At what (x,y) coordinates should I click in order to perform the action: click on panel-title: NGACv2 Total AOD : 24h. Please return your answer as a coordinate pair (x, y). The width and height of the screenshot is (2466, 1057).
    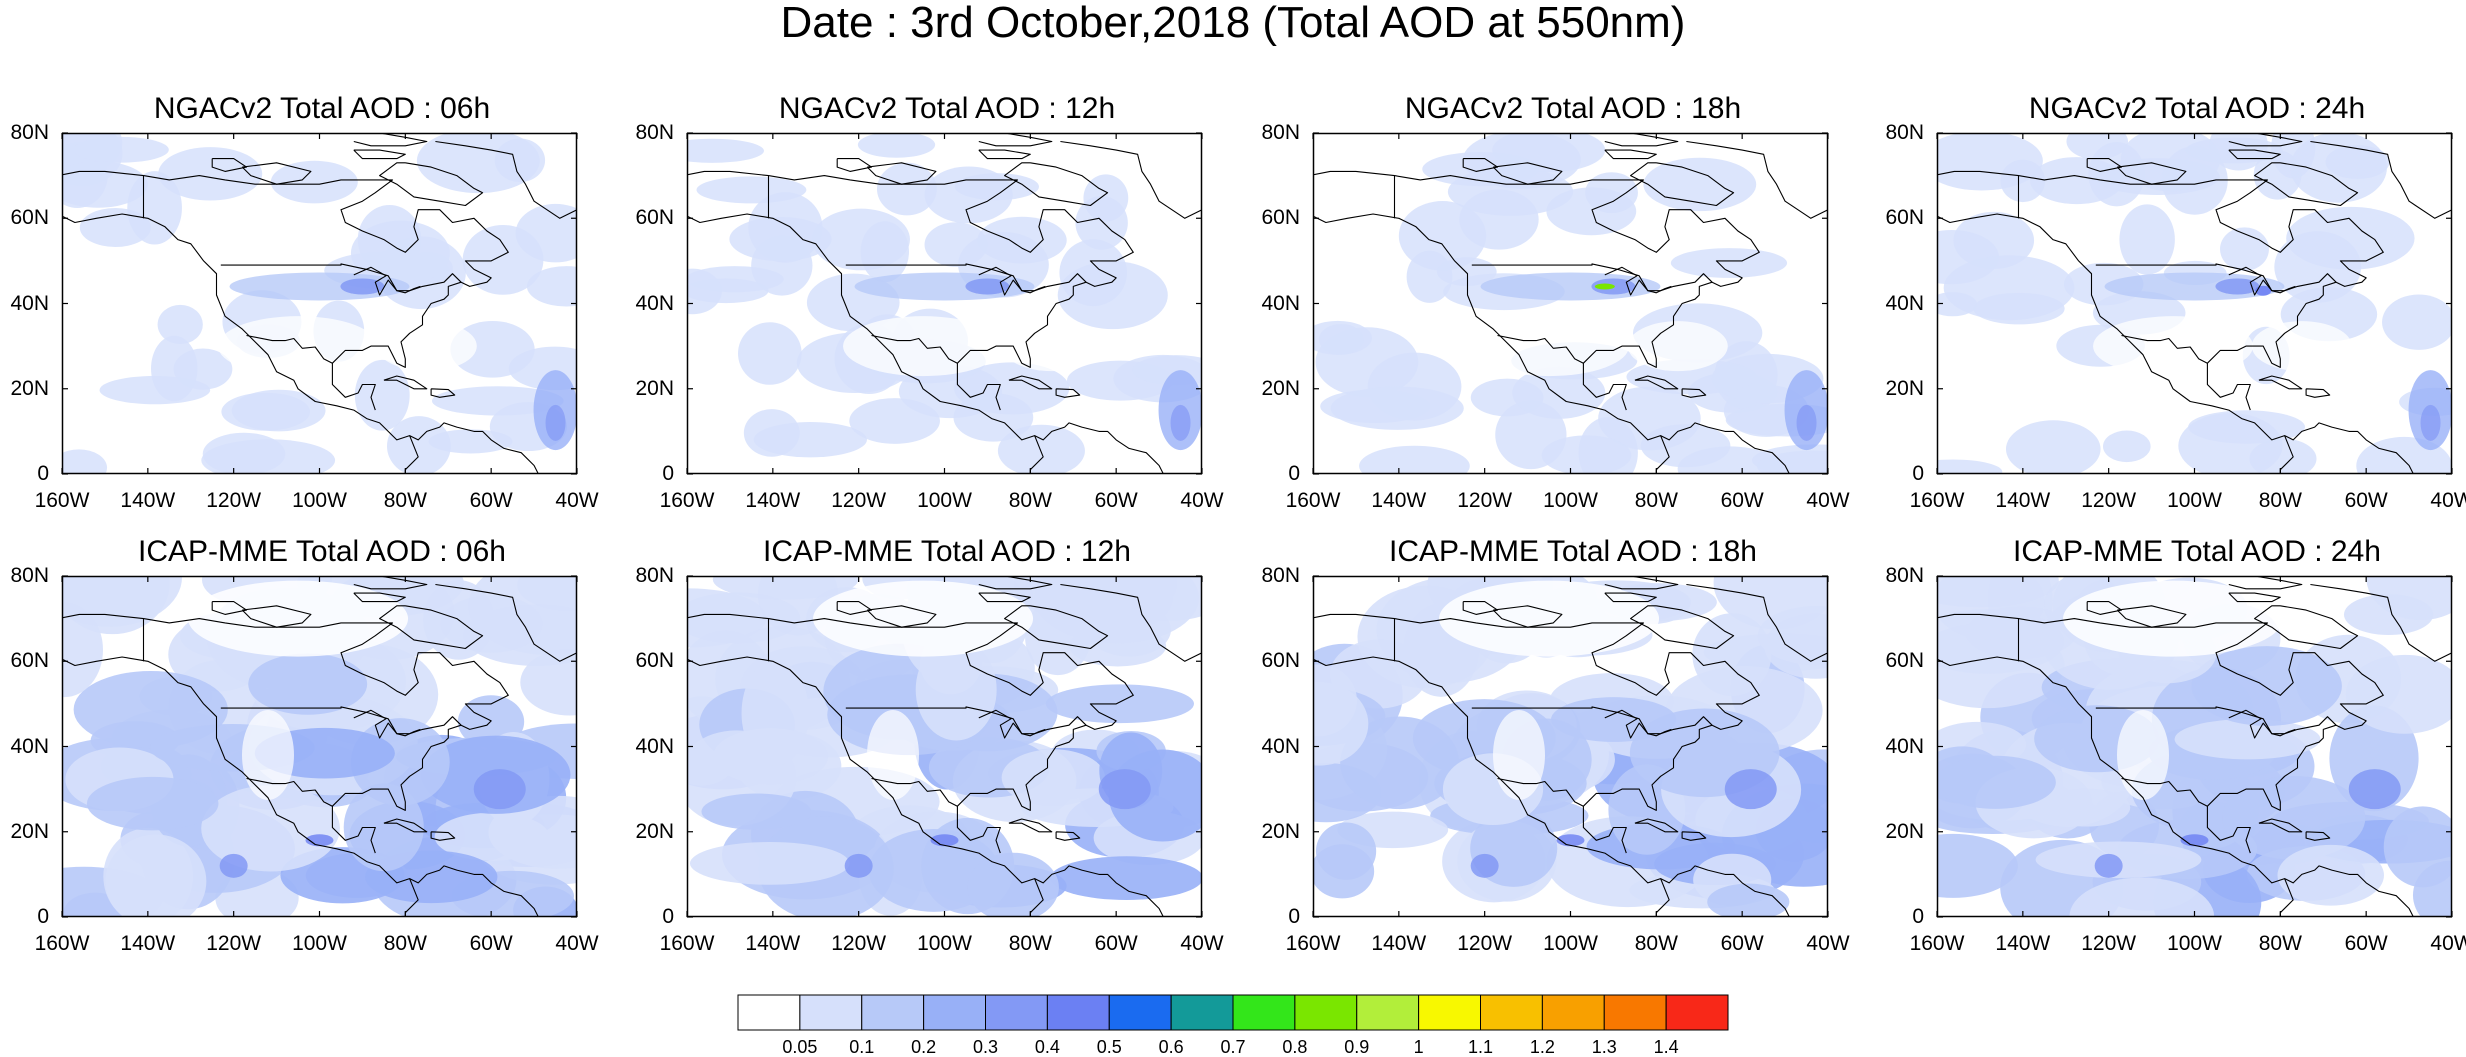
    Looking at the image, I should click on (2197, 108).